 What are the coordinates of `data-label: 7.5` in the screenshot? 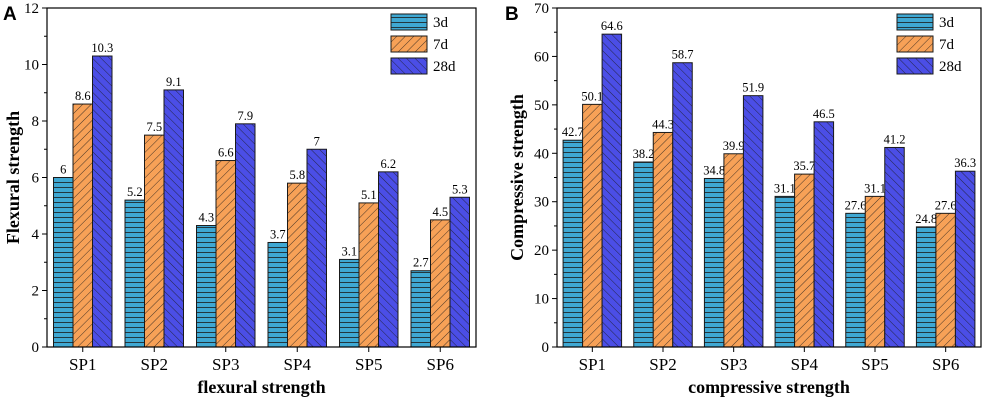 It's located at (154, 127).